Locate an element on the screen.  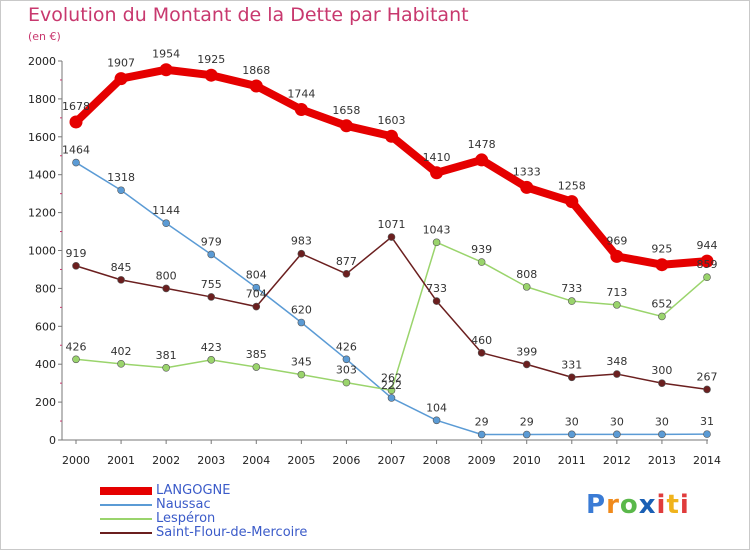
data-label: 1464 is located at coordinates (76, 150).